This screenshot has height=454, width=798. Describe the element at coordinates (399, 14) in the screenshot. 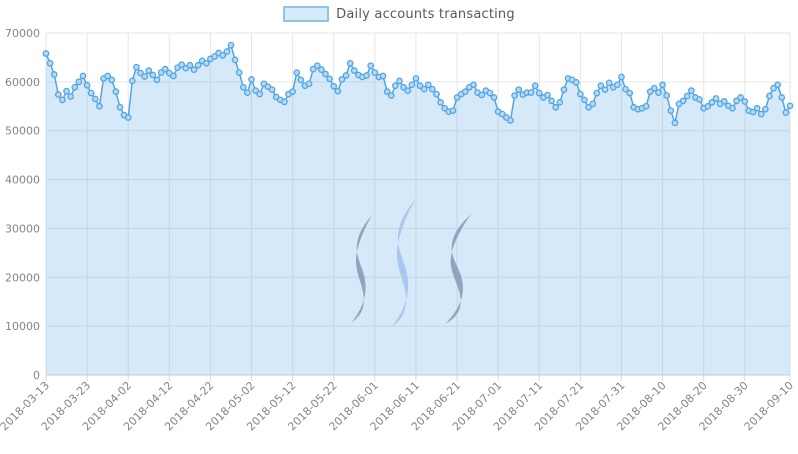

I see `chart-legend: Daily accounts transacting` at that location.